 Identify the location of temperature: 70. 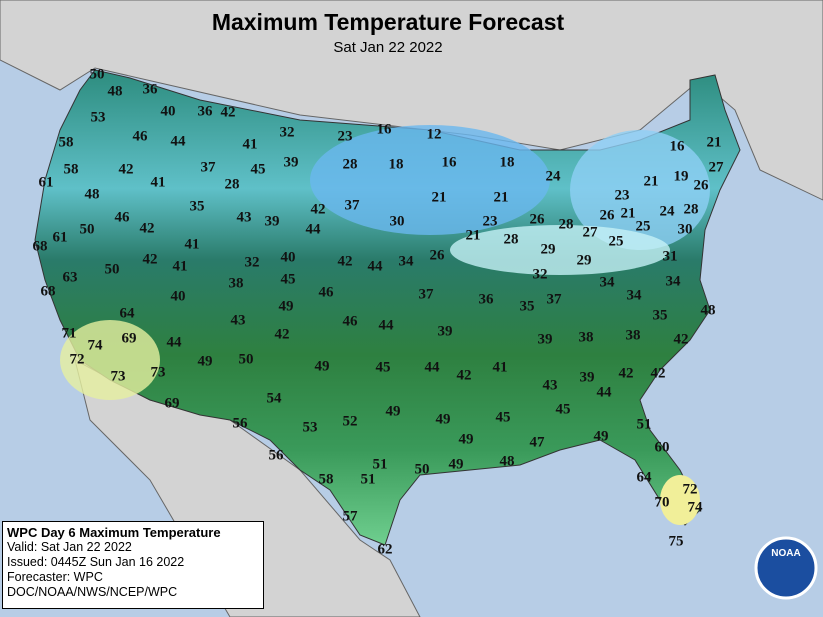
(662, 502).